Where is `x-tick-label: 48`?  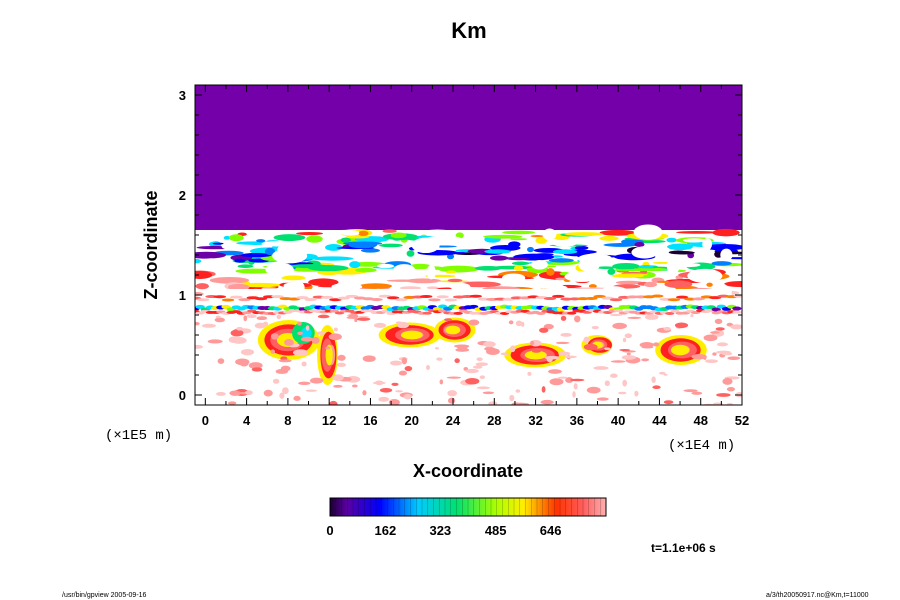 x-tick-label: 48 is located at coordinates (700, 420).